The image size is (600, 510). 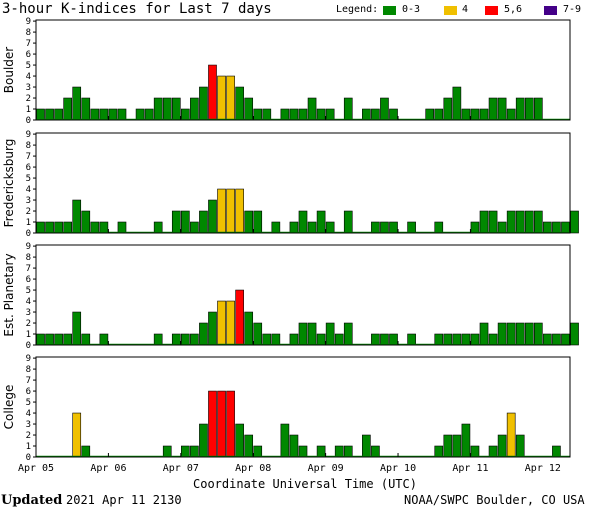 I want to click on y-tick-label: 8, so click(x=28, y=146).